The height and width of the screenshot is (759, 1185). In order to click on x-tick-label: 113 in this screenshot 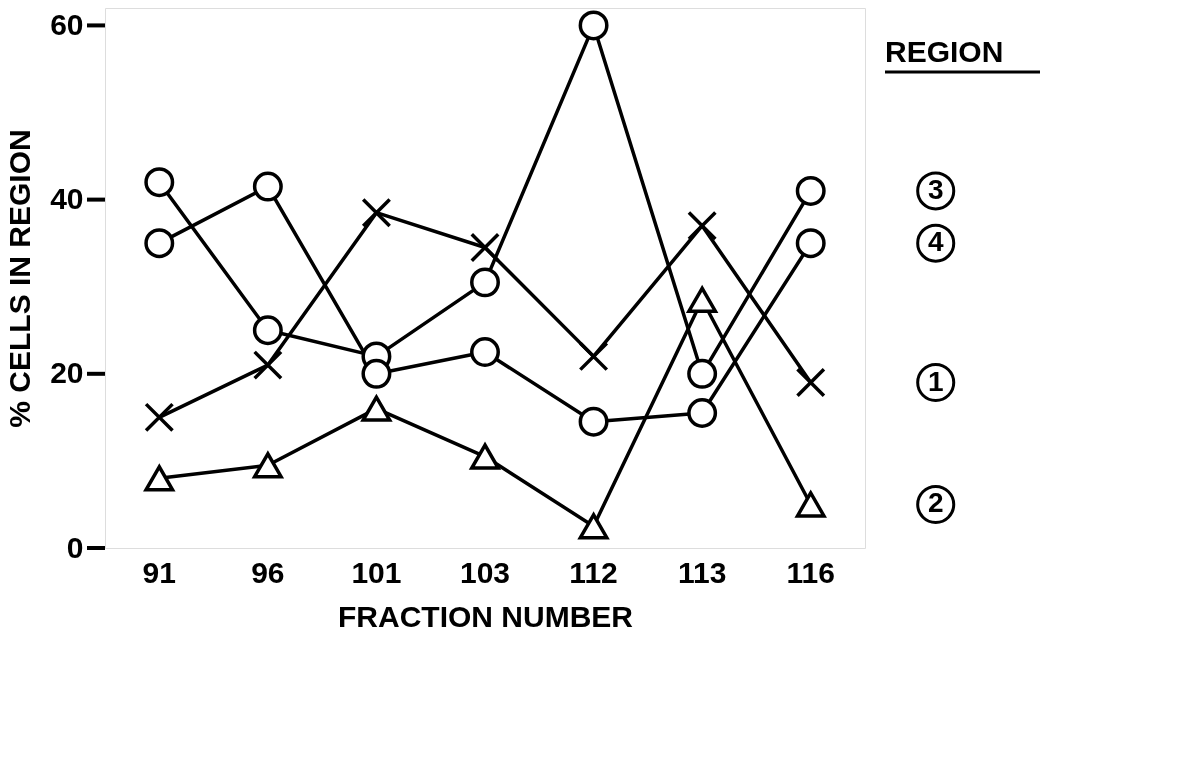, I will do `click(702, 572)`.